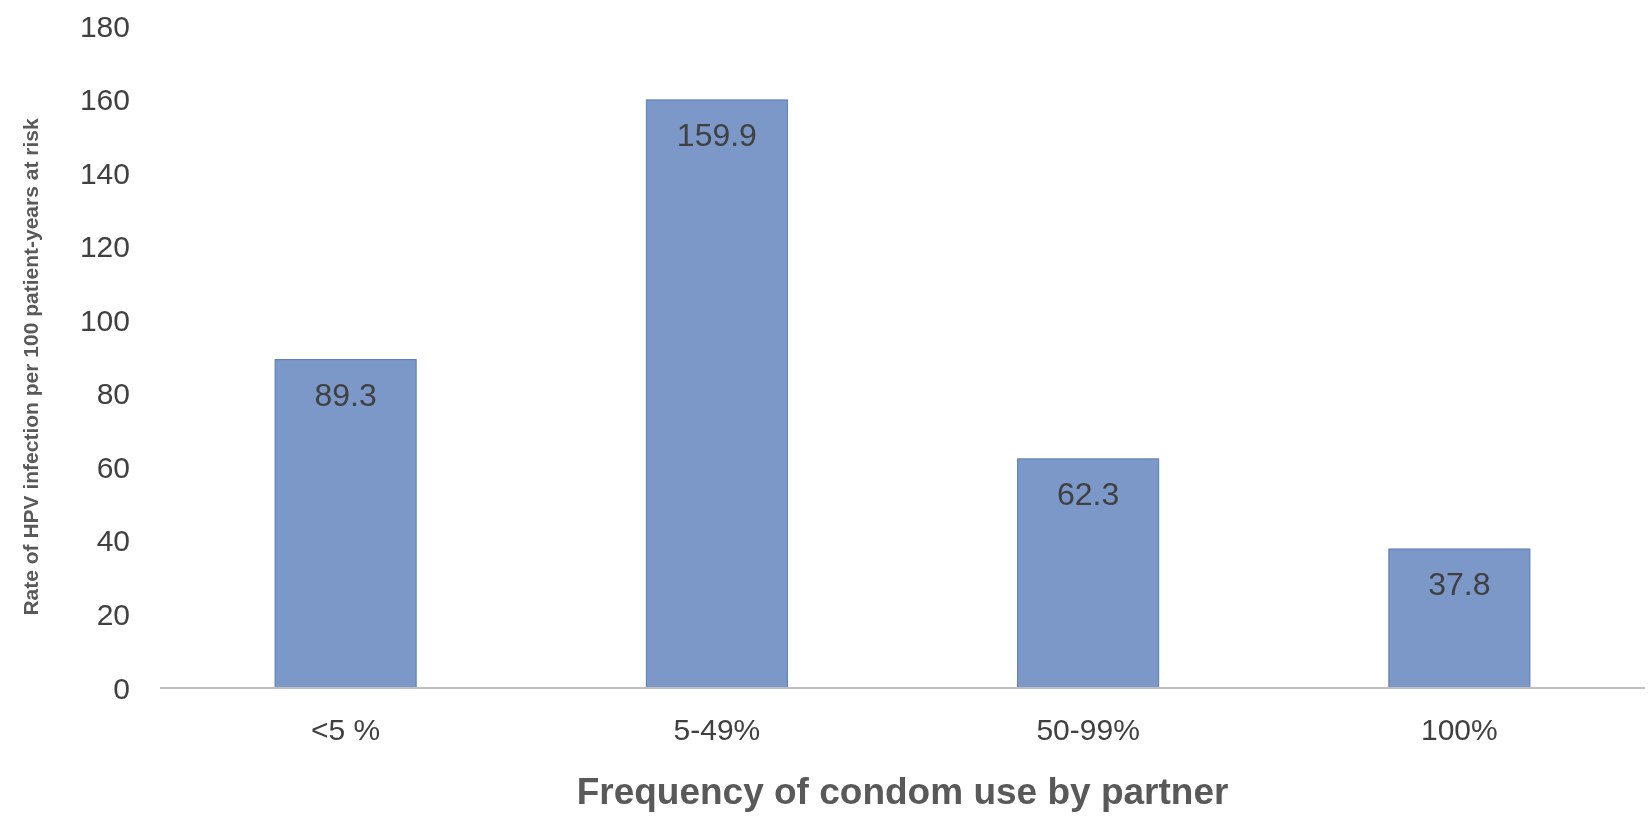 The width and height of the screenshot is (1648, 832). I want to click on x-tick-label: 5-49%, so click(717, 729).